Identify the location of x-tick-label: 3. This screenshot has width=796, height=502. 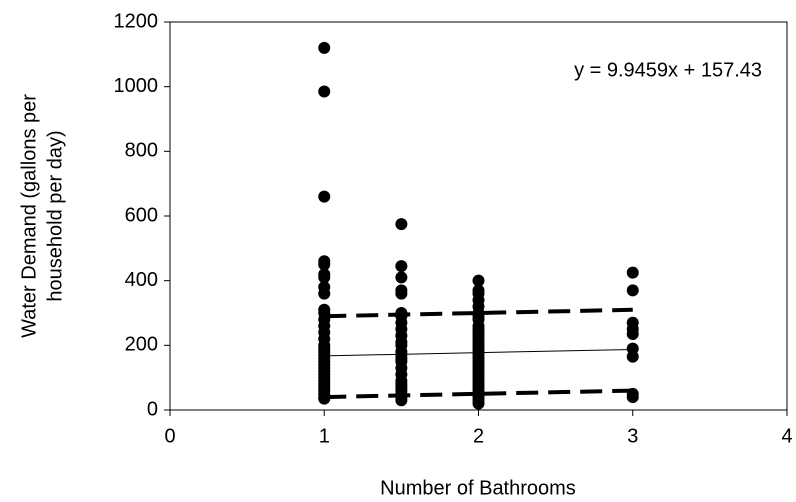
(632, 436).